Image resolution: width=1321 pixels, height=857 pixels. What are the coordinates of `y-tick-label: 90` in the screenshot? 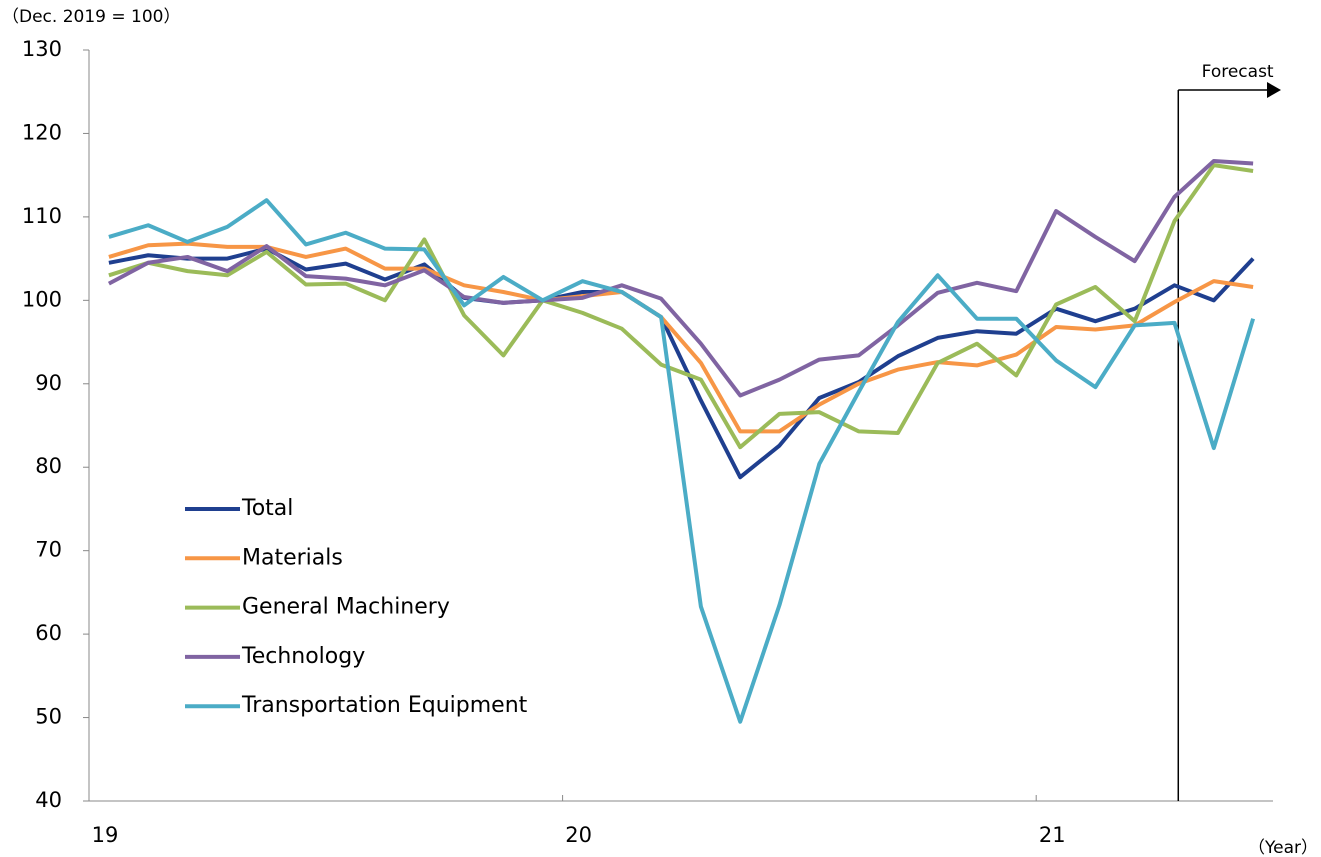 It's located at (48, 383).